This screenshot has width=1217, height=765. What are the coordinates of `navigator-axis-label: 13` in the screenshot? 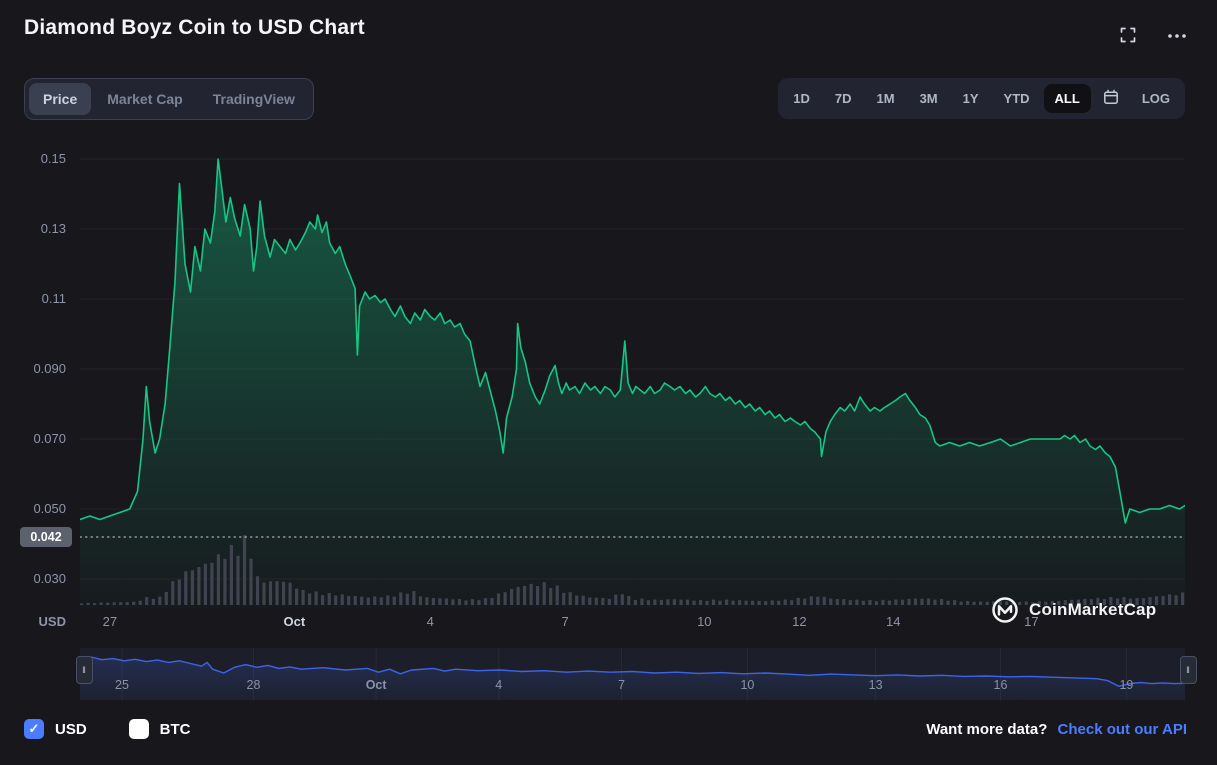 It's located at (875, 685).